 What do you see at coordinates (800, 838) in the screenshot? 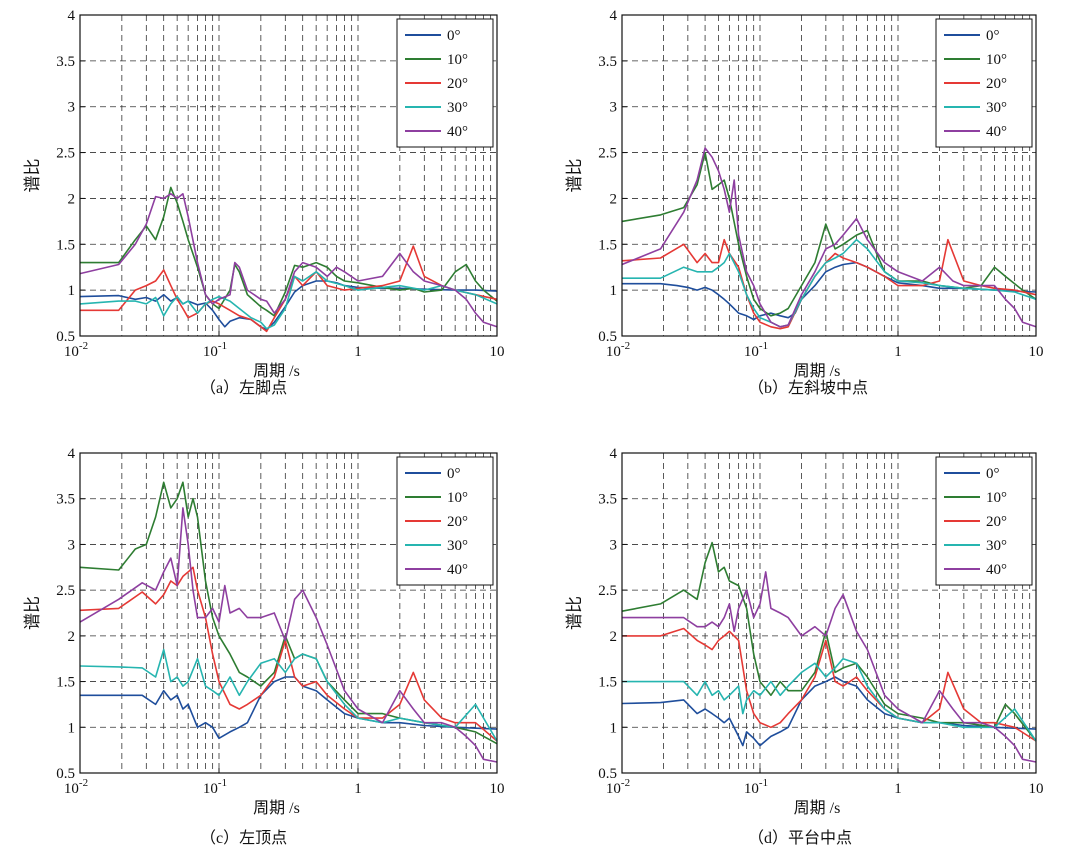
I see `panel-caption: （d）平台中点` at bounding box center [800, 838].